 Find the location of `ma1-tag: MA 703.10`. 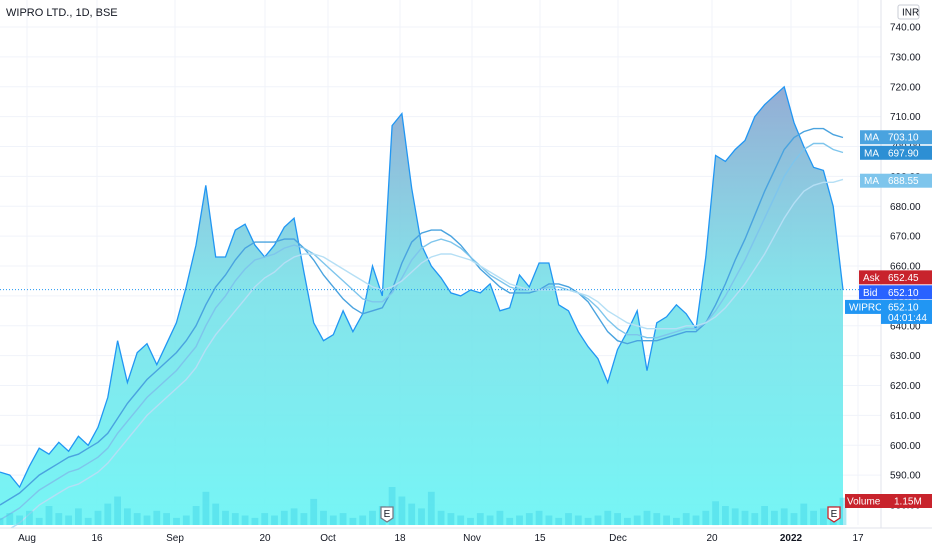

ma1-tag: MA 703.10 is located at coordinates (896, 137).